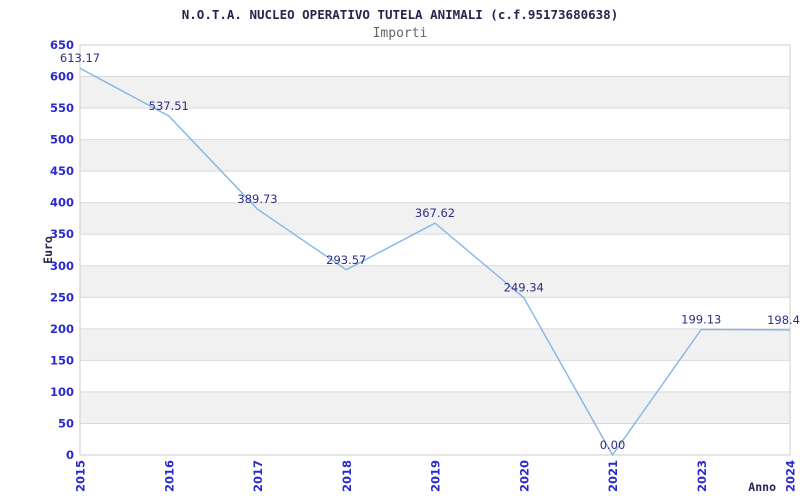 Image resolution: width=800 pixels, height=500 pixels. What do you see at coordinates (62, 360) in the screenshot?
I see `y-tick-label: 150` at bounding box center [62, 360].